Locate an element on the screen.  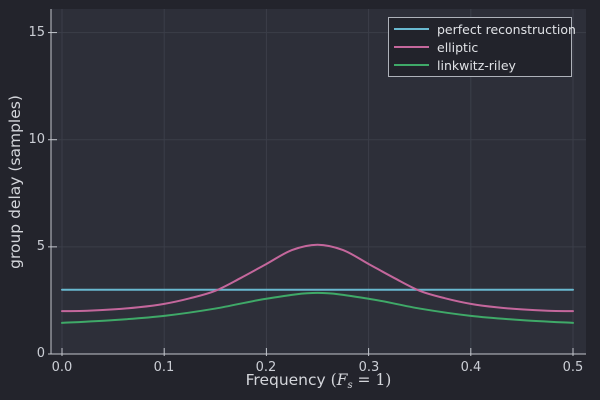
y-tick-label: 0 is located at coordinates (40, 353).